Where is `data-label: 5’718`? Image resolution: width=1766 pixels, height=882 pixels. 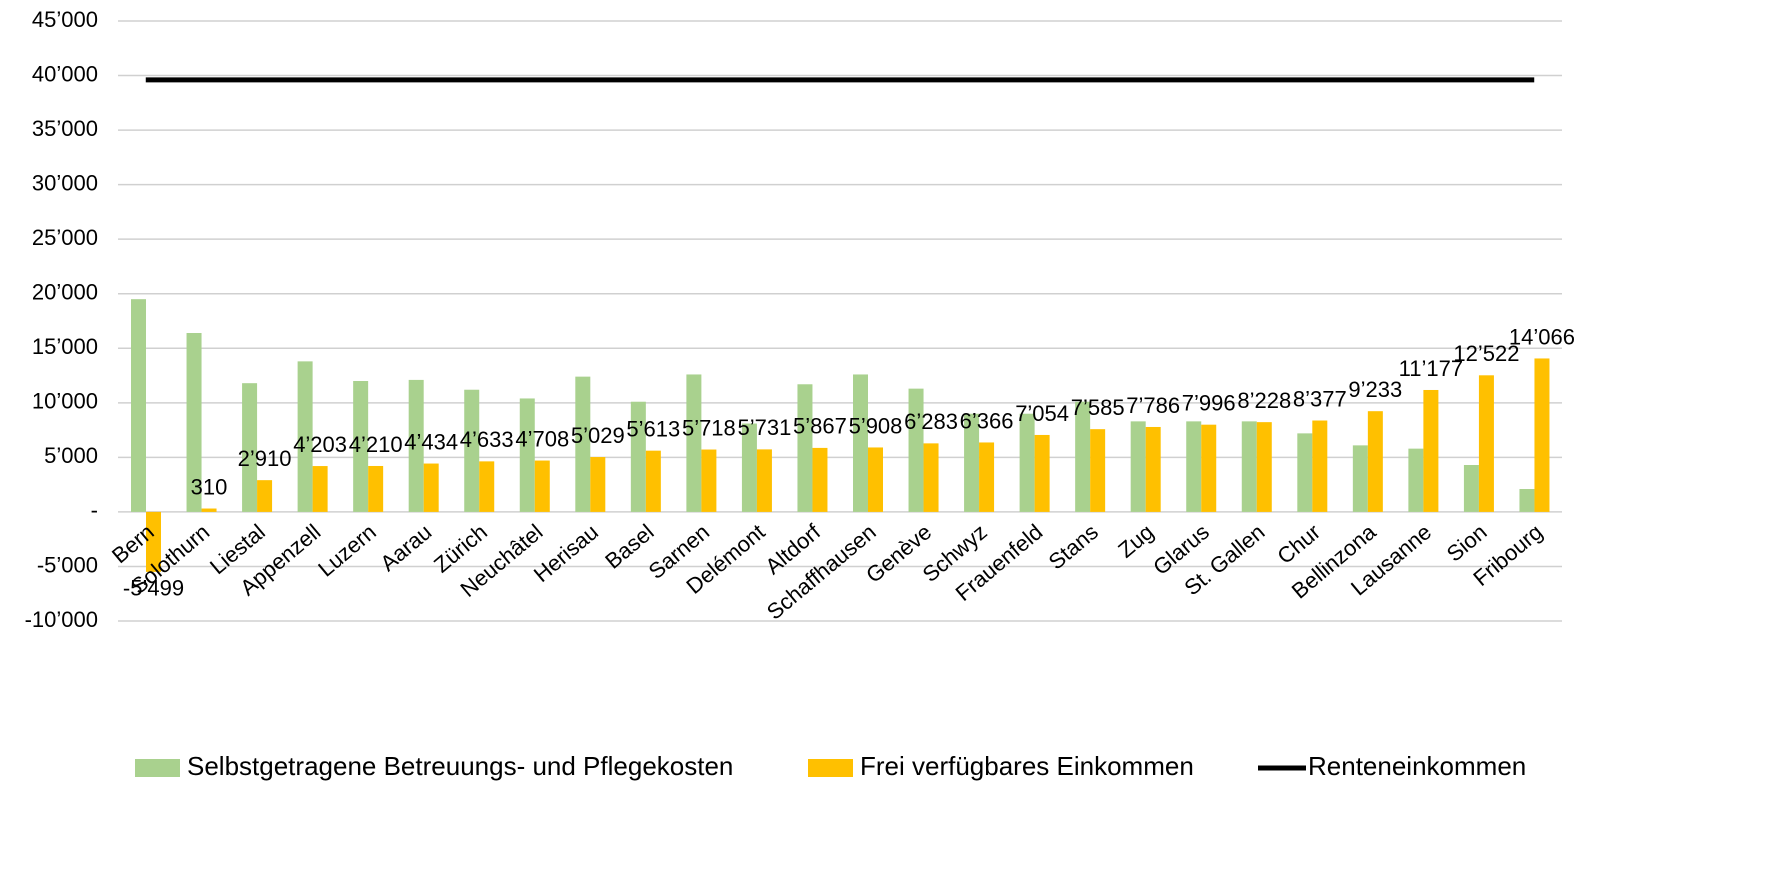 data-label: 5’718 is located at coordinates (709, 427).